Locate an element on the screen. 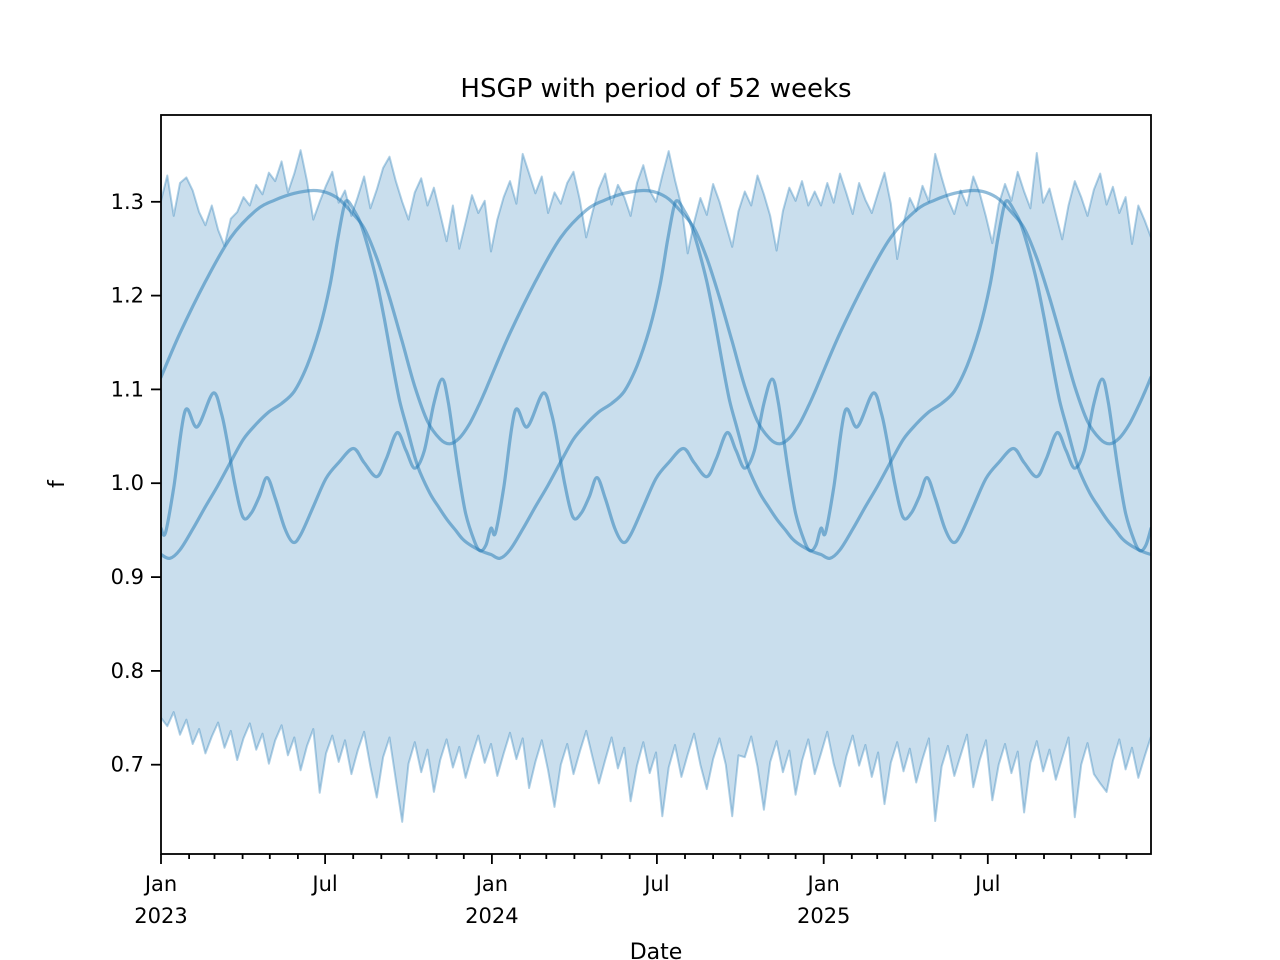 This screenshot has width=1280, height=960. x-axis-ticks: Jan 2023 Jul Jan 2024 Jul Jan 2025 Jul is located at coordinates (631, 891).